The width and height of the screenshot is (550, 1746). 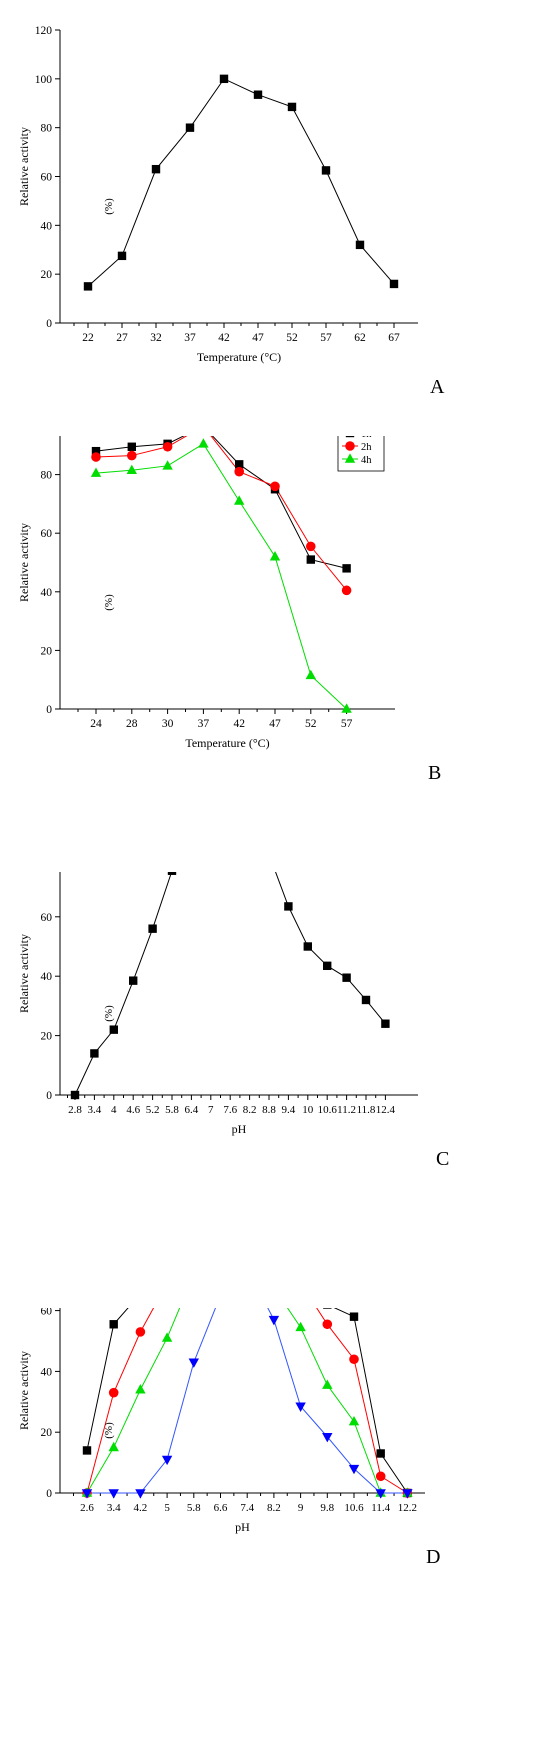 What do you see at coordinates (346, 1110) in the screenshot?
I see `x-tick-label: 11.2` at bounding box center [346, 1110].